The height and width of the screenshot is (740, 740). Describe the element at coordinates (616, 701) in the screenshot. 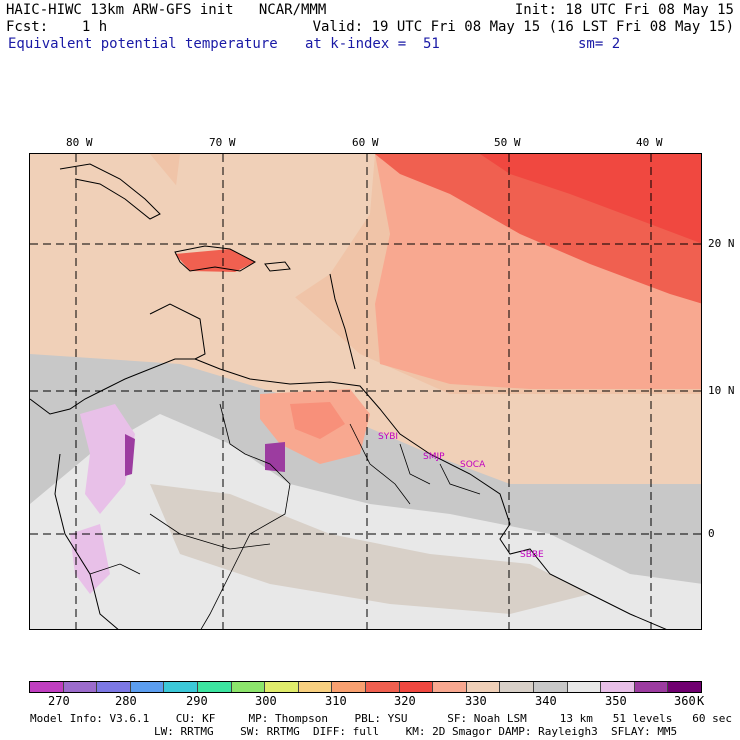

I see `color-scale-label: 350` at that location.